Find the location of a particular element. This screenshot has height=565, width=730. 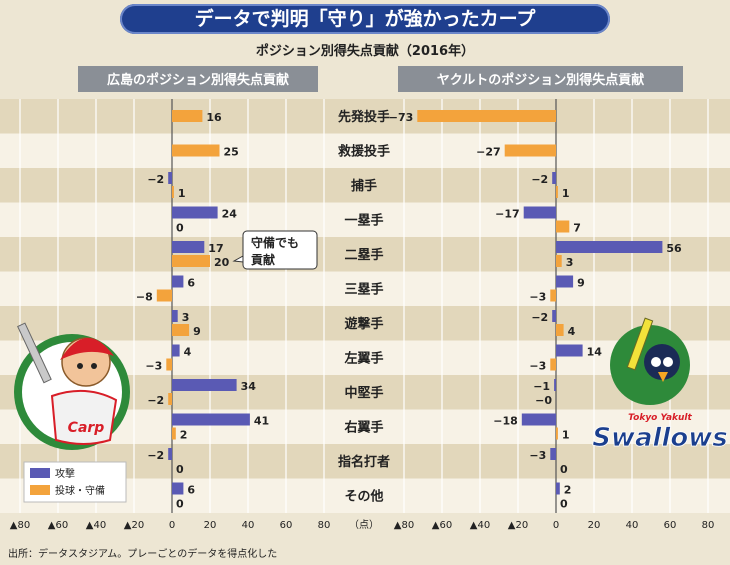

carp-mascot-eye is located at coordinates (94, 366).